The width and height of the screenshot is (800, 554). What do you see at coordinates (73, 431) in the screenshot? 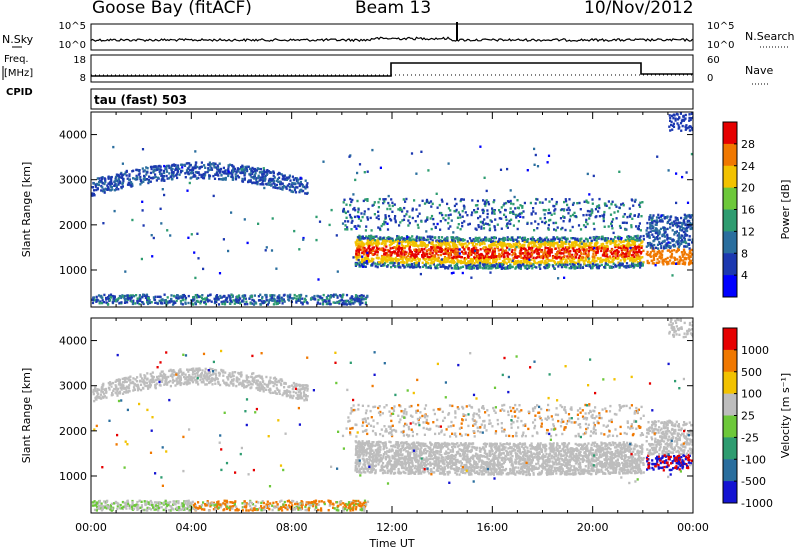
I see `y-tick-label-2-2000: 2000` at bounding box center [73, 431].